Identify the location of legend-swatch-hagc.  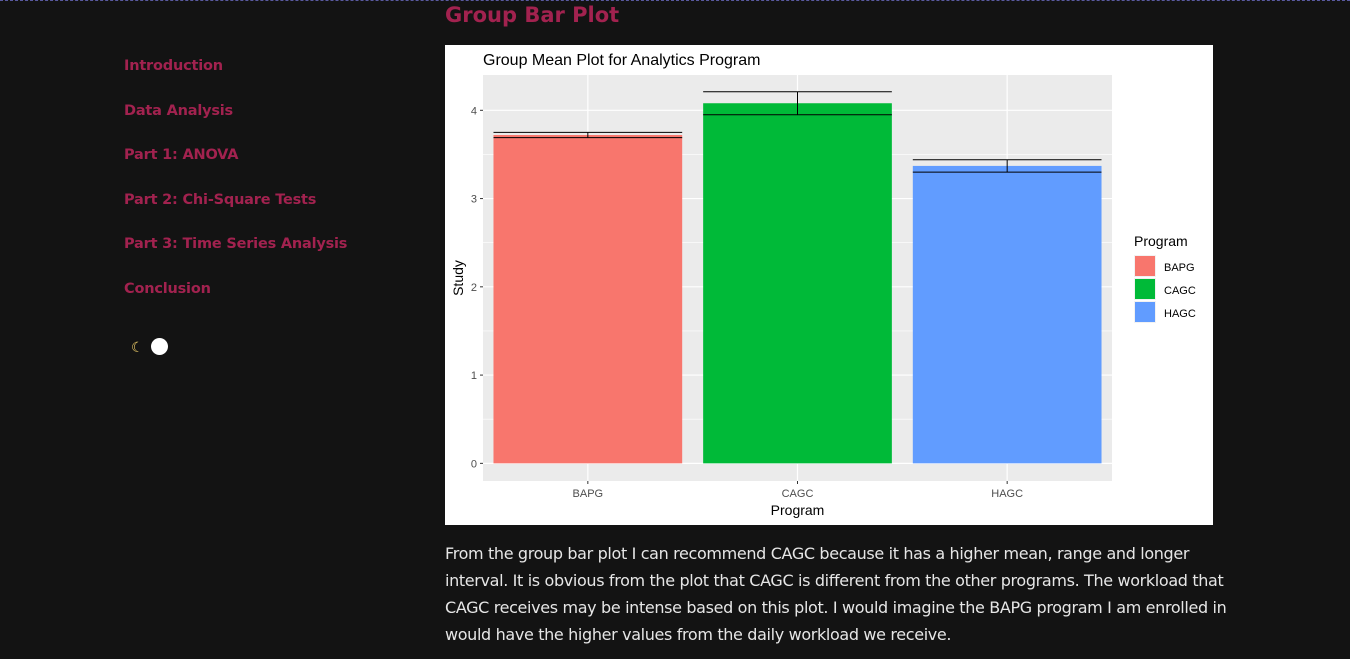
(1145, 312).